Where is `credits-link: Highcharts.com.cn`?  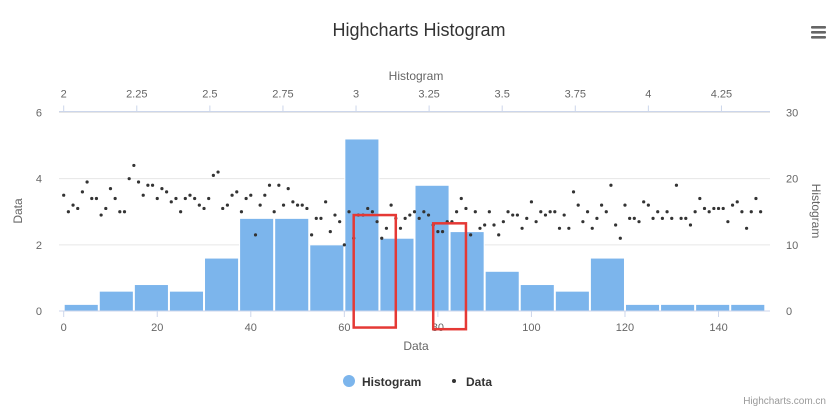 credits-link: Highcharts.com.cn is located at coordinates (784, 401).